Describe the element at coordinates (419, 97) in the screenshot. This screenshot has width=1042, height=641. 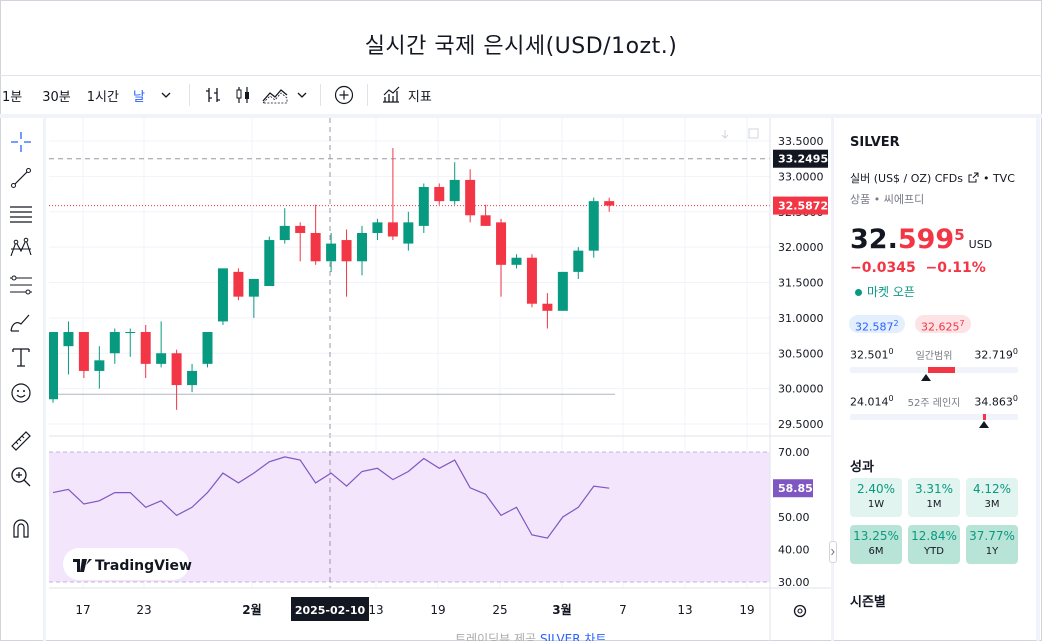
I see `indicators-button: 지표` at that location.